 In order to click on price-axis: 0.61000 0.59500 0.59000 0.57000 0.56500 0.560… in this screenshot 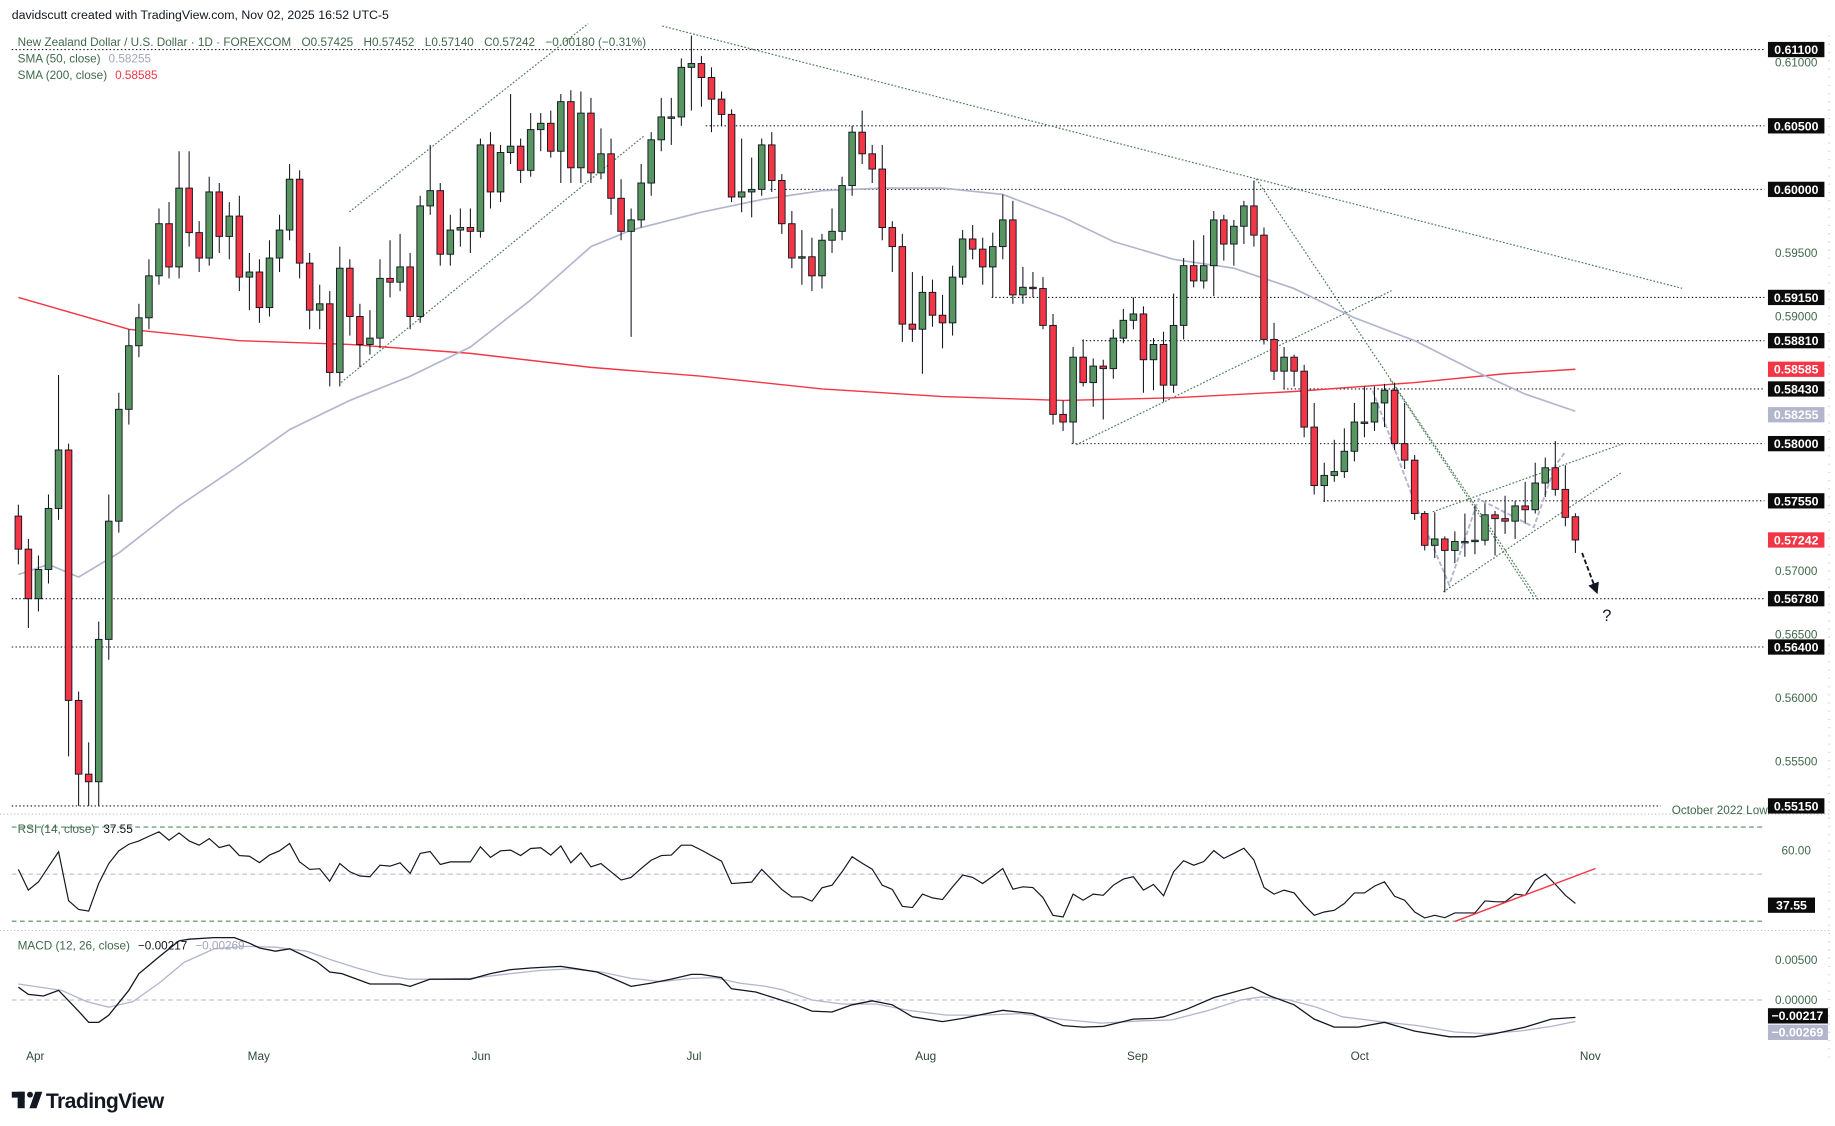, I will do `click(1797, 540)`.